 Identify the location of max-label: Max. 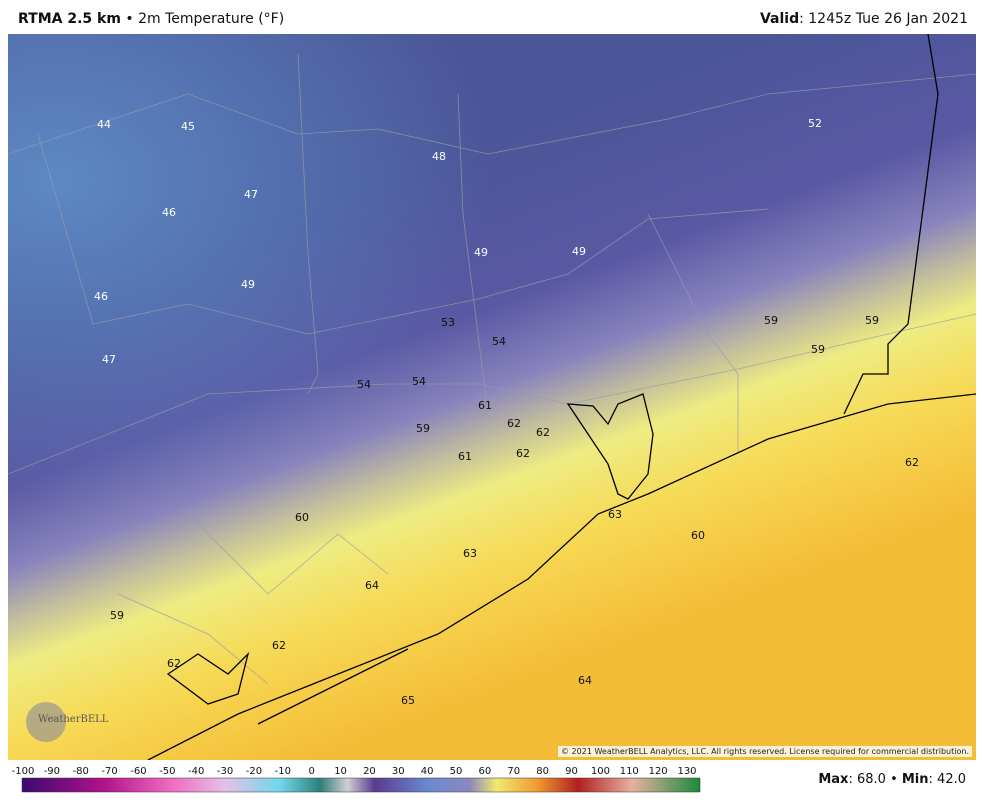
(833, 779).